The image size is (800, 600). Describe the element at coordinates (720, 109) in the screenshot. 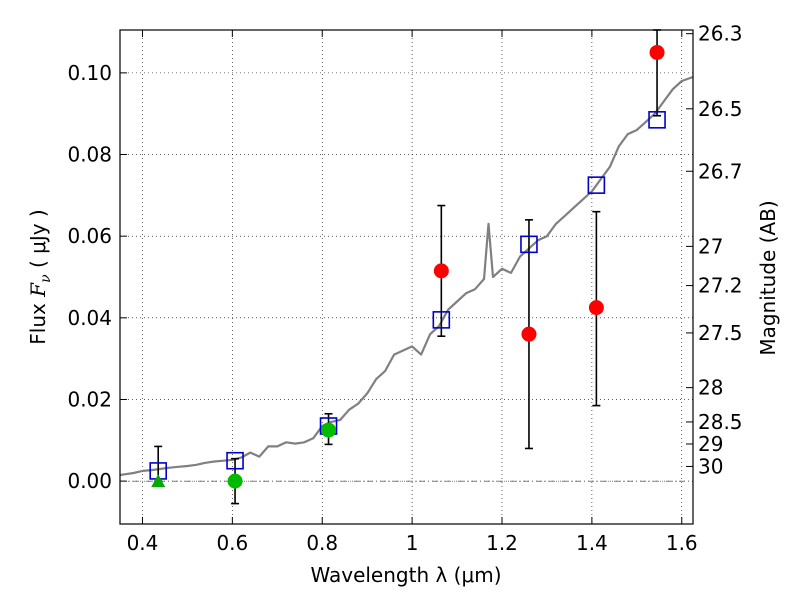

I see `mag-tick-label: 26.5` at that location.